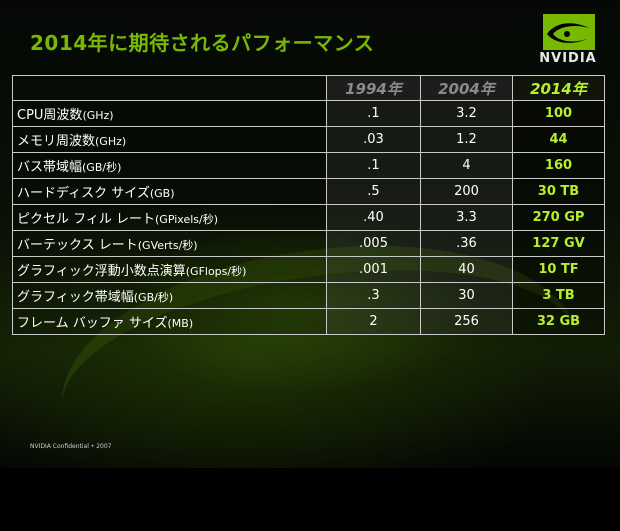  Describe the element at coordinates (466, 321) in the screenshot. I see `value-2004: 256` at that location.